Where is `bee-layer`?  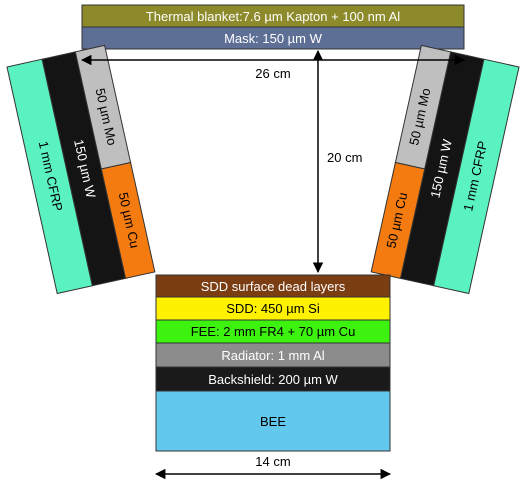
bee-layer is located at coordinates (273, 421).